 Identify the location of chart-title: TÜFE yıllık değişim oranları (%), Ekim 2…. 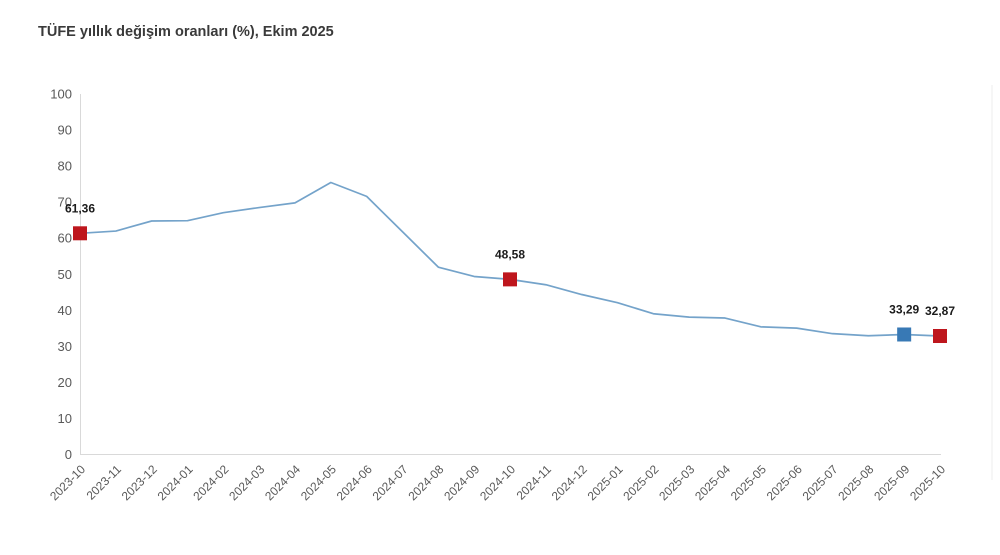
(186, 32).